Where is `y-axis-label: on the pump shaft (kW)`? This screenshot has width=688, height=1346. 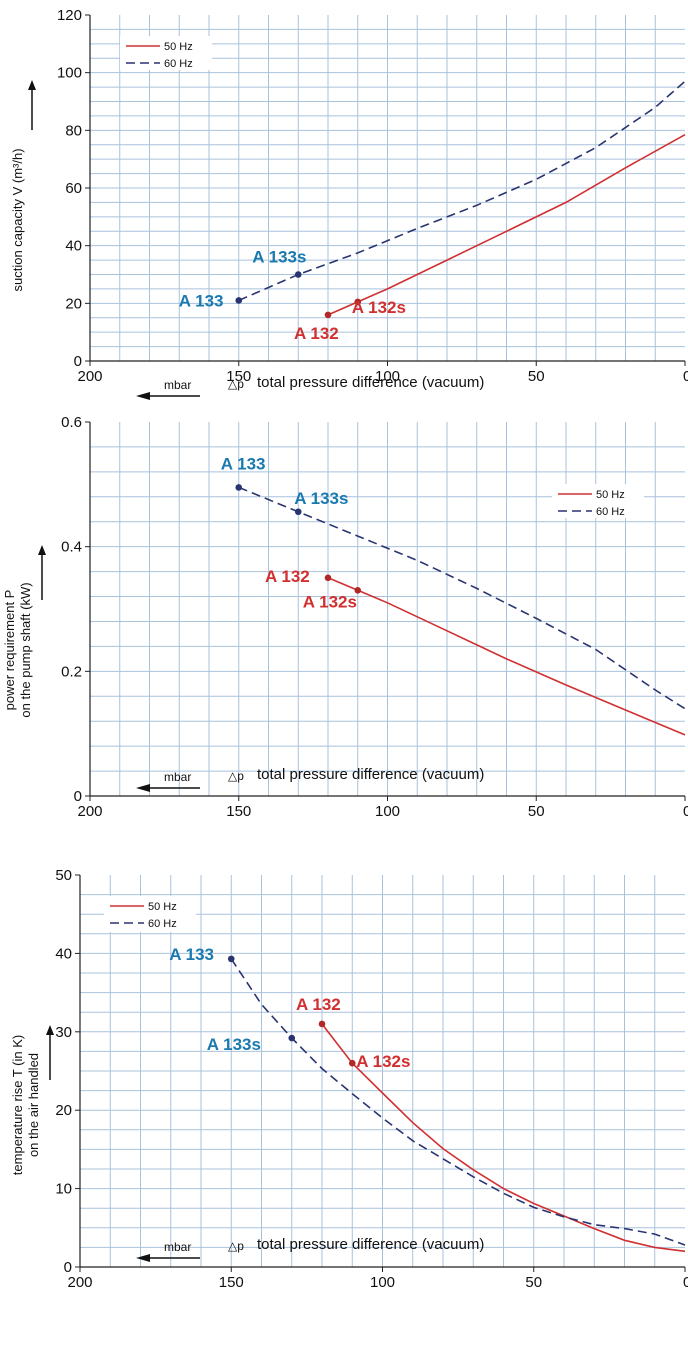
y-axis-label: on the pump shaft (kW) is located at coordinates (25, 649).